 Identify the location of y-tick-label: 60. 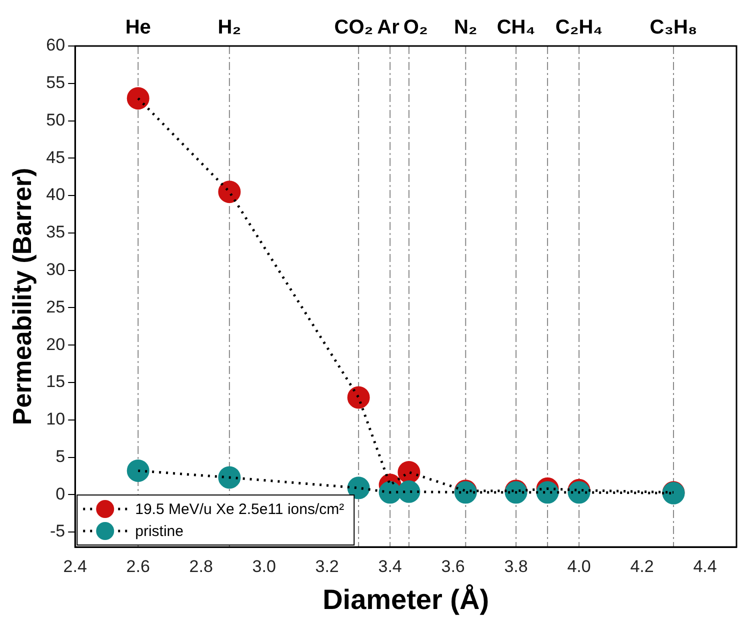
(56, 45).